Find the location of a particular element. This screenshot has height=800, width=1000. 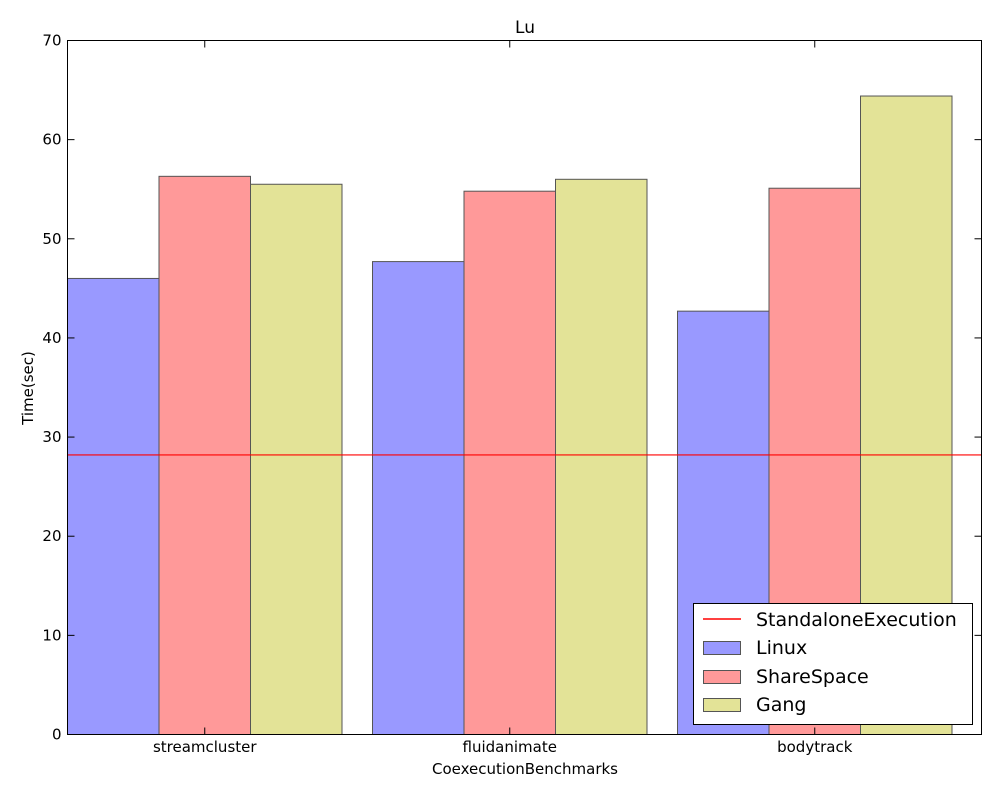

y-tick-label: 50 is located at coordinates (51, 239).